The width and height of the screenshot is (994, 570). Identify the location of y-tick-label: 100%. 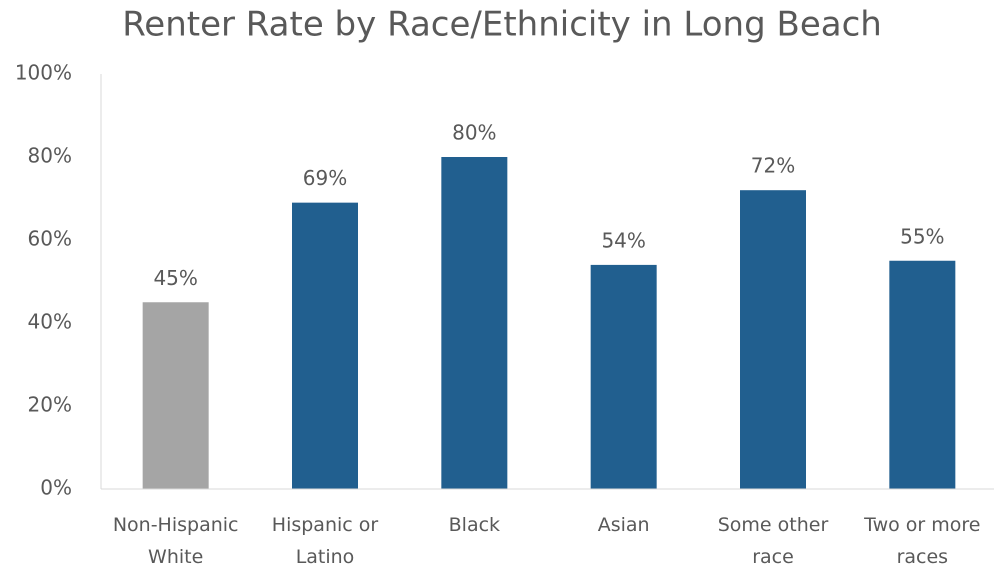
(43, 73).